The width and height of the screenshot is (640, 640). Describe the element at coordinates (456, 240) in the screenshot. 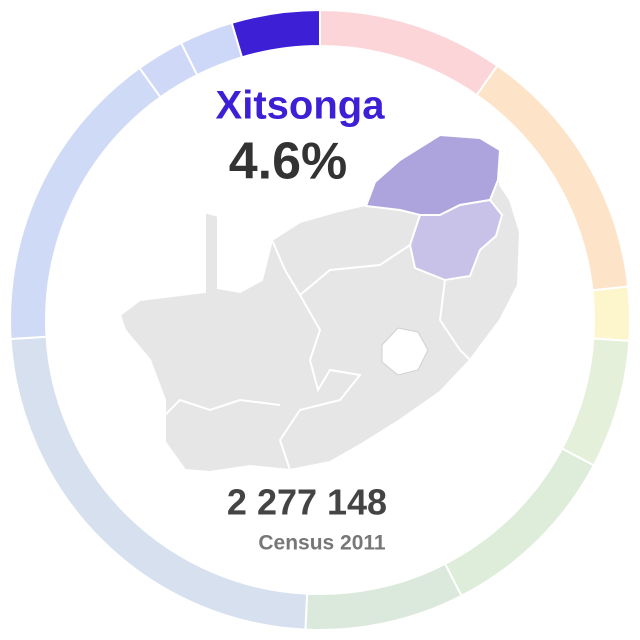

I see `map-mpumalanga` at that location.